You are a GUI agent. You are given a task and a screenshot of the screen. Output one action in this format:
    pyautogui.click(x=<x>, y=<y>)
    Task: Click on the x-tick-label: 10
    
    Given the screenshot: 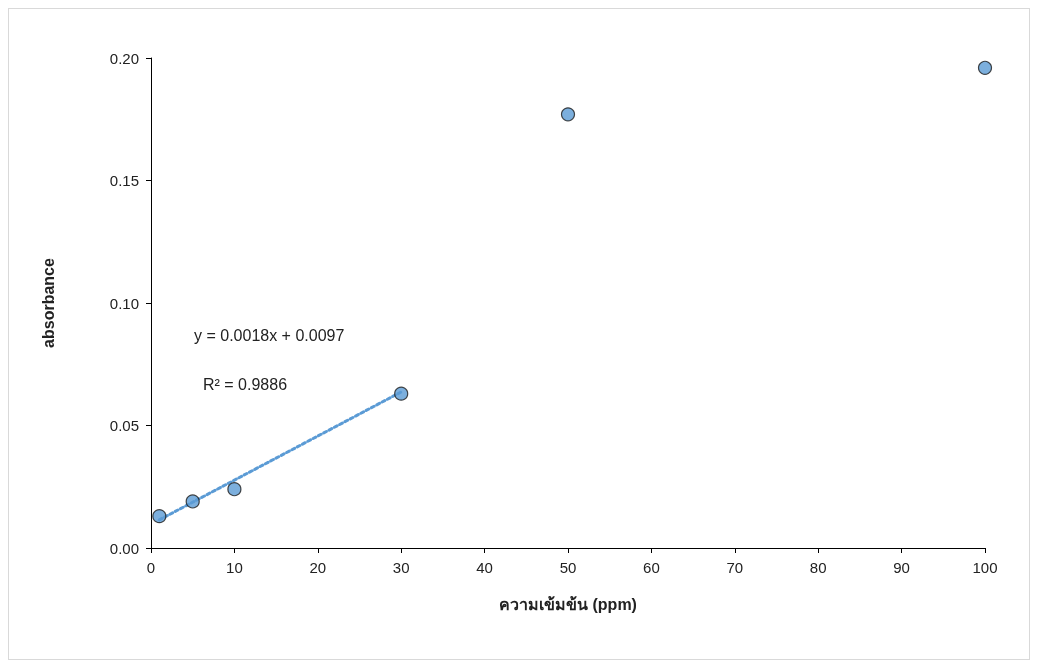 What is the action you would take?
    pyautogui.click(x=234, y=567)
    